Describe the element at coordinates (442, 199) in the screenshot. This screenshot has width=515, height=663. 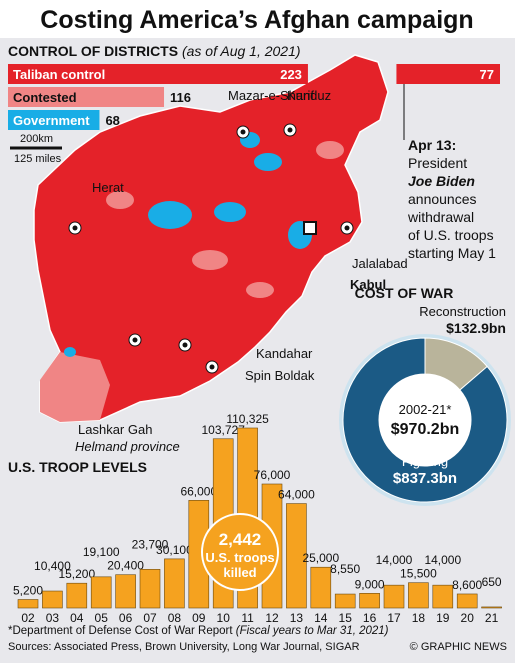
I see `annotation-line: announces` at that location.